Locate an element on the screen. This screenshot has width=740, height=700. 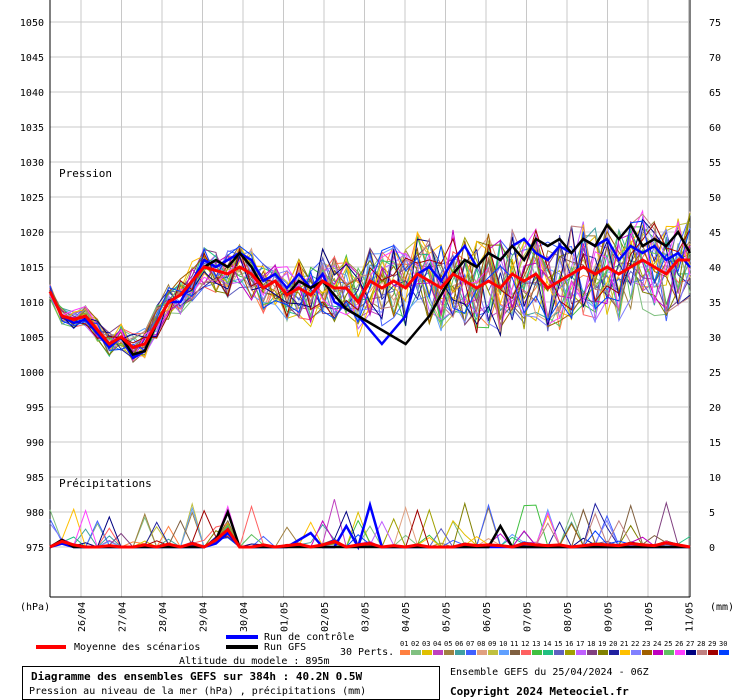
precip-panel-label: Précipitations is located at coordinates (105, 483).